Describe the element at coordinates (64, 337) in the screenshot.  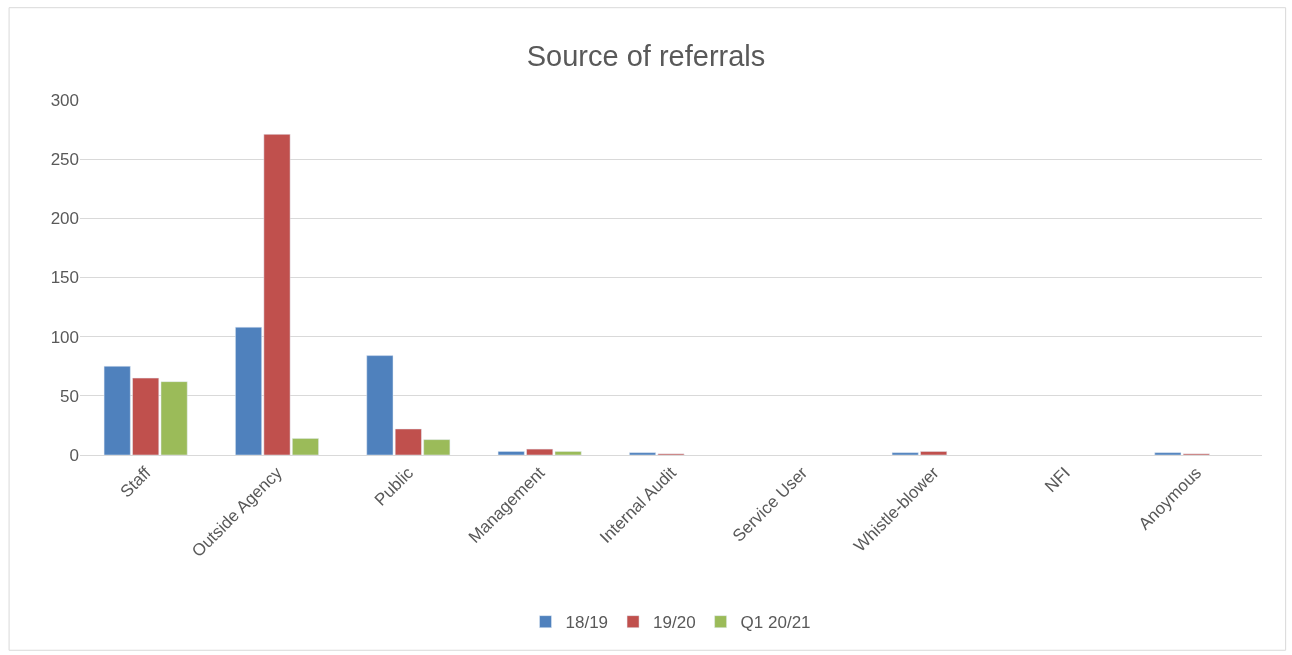
I see `y-tick-label: 100` at that location.